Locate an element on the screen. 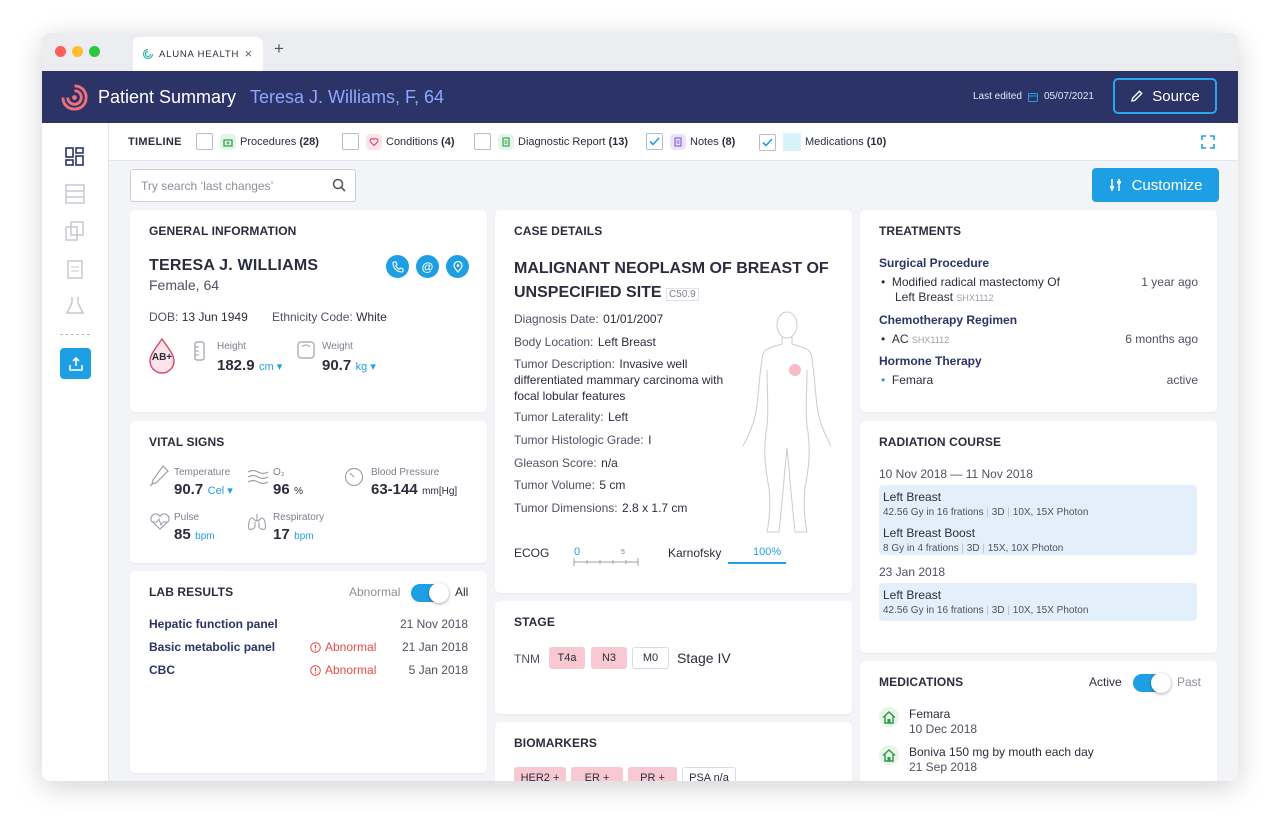 The height and width of the screenshot is (831, 1280). medication-date: 21 Sep 2018 is located at coordinates (943, 767).